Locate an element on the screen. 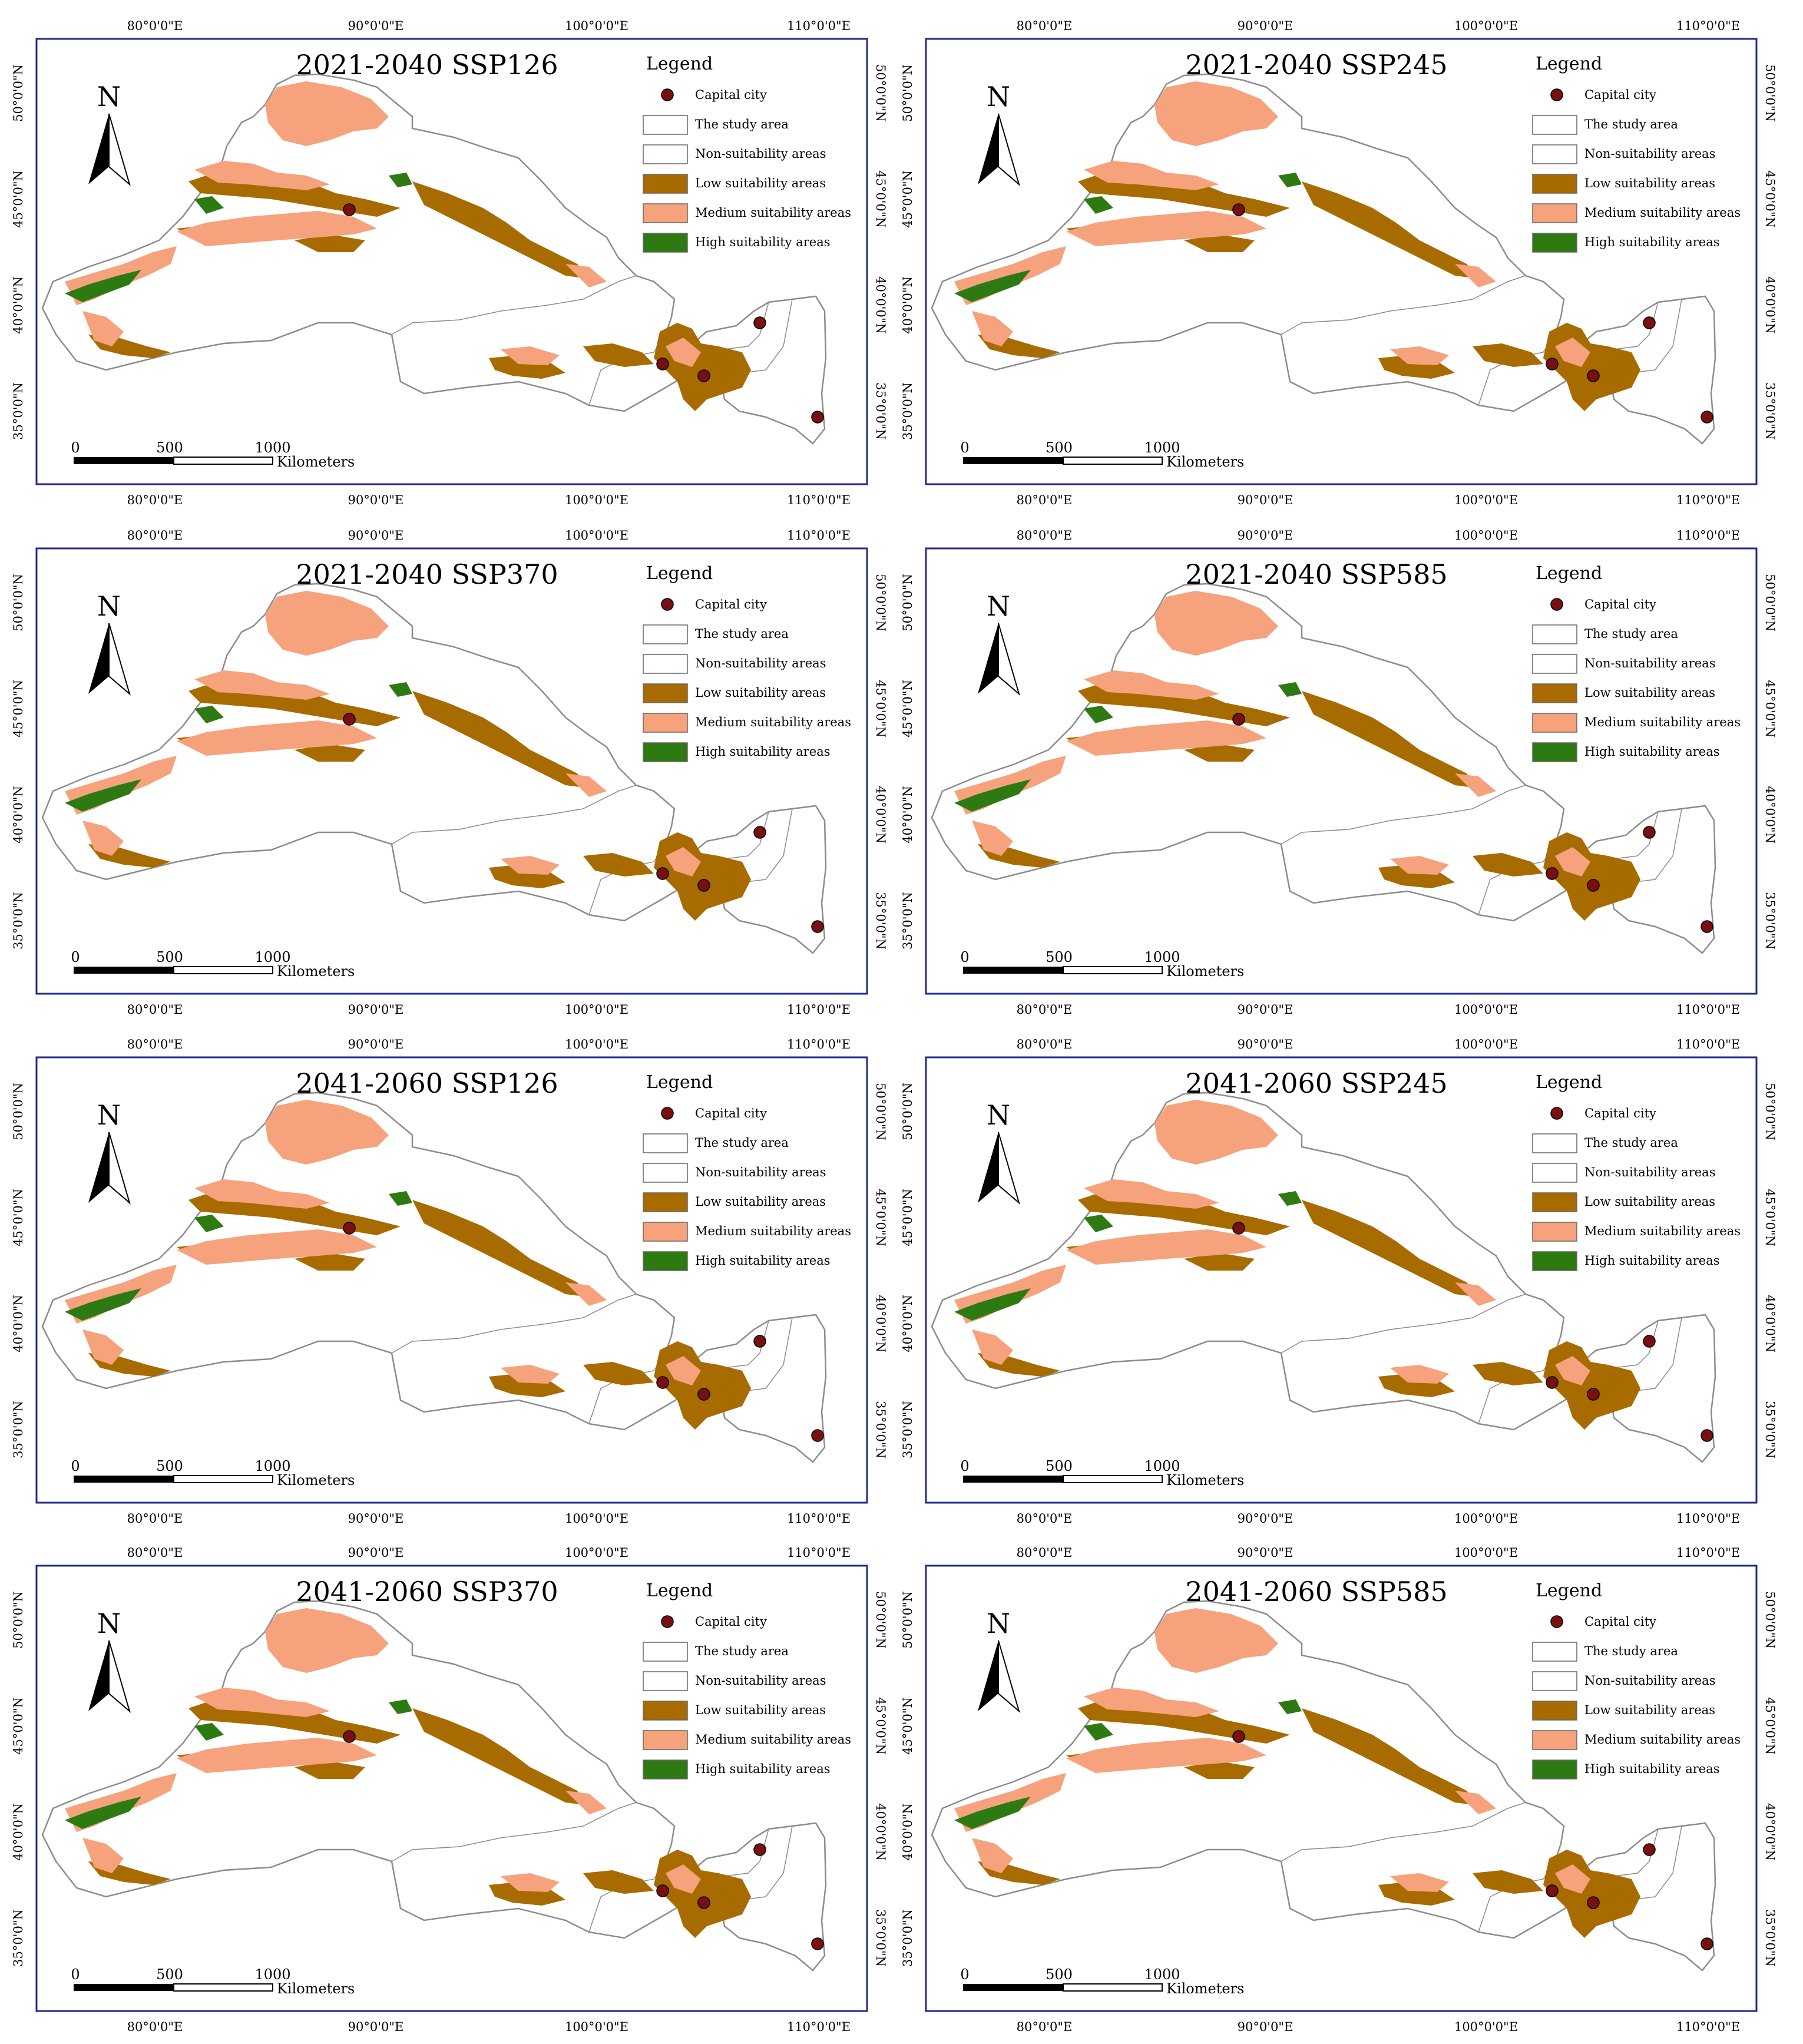  legend-item: Low suitability areas is located at coordinates (1624, 184).